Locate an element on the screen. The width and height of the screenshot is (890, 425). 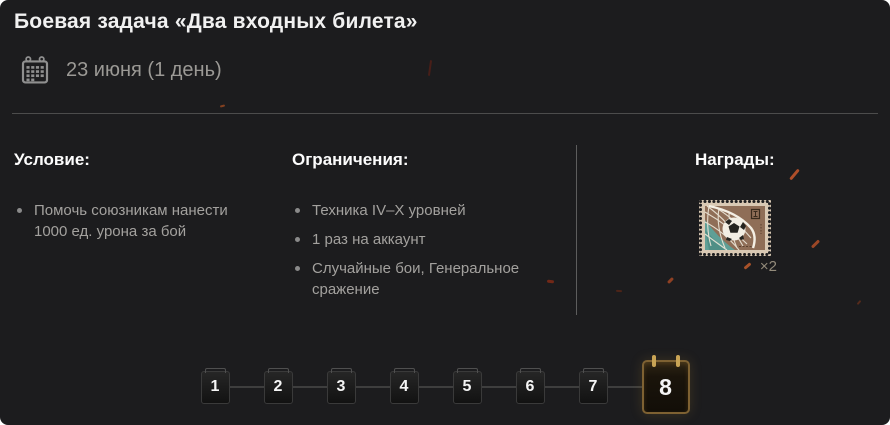
day-tile-5: 5 is located at coordinates (467, 385).